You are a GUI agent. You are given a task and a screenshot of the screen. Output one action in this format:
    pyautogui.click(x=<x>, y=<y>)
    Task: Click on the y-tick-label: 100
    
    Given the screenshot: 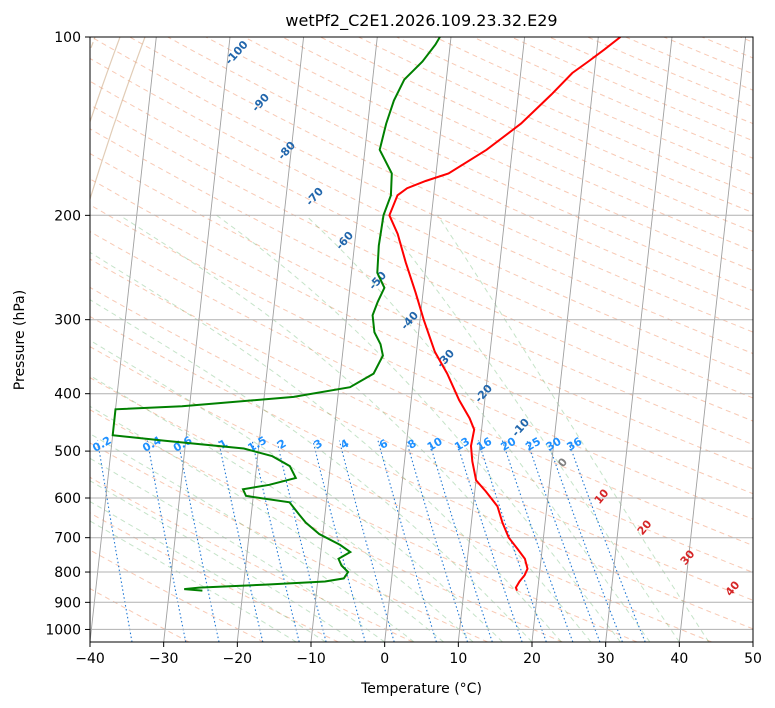 What is the action you would take?
    pyautogui.click(x=67, y=38)
    